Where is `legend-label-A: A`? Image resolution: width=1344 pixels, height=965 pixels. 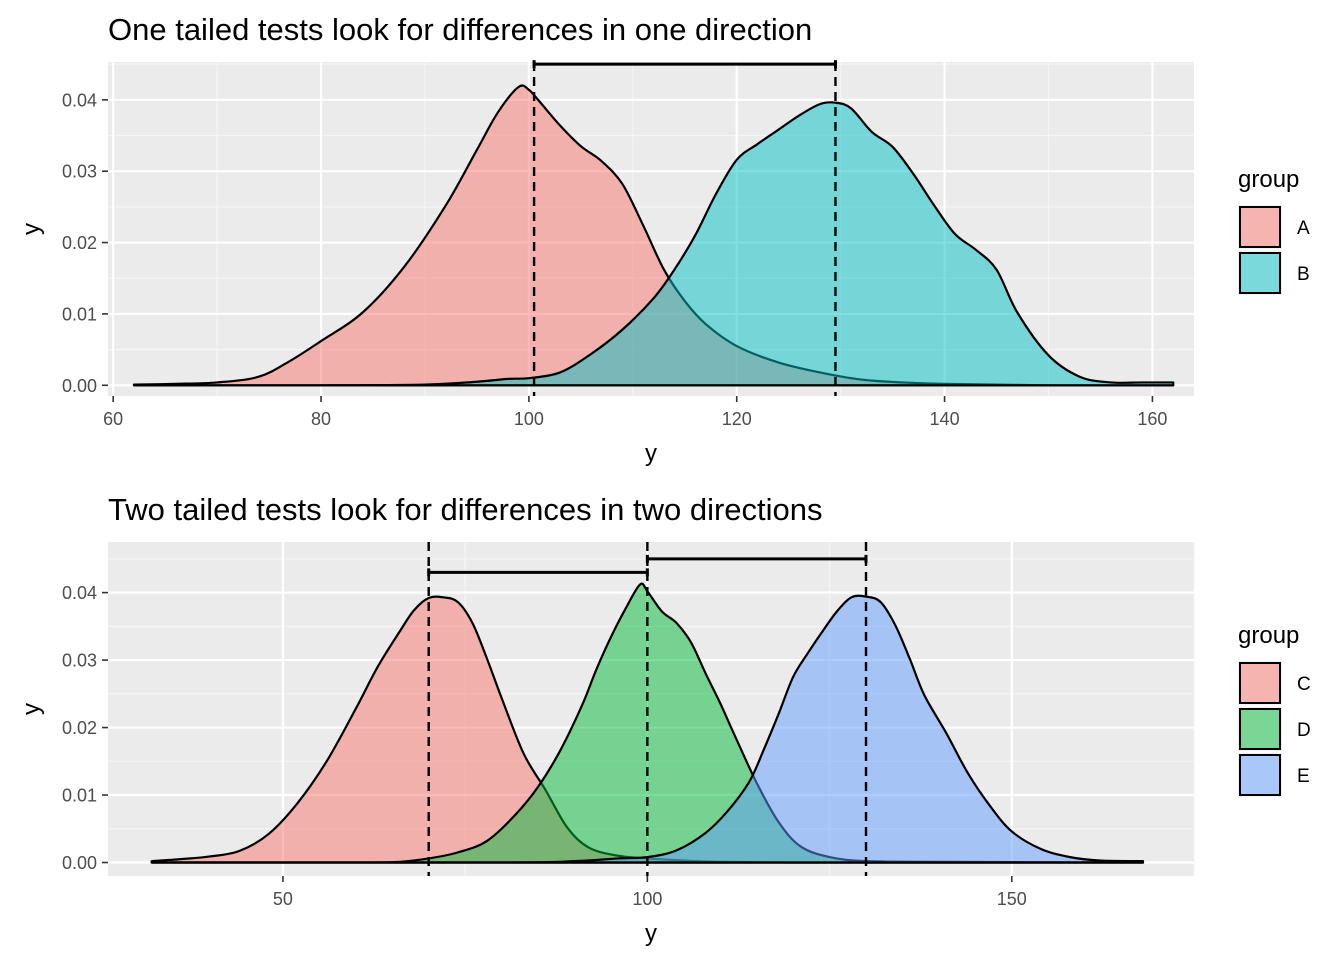 legend-label-A: A is located at coordinates (1303, 228).